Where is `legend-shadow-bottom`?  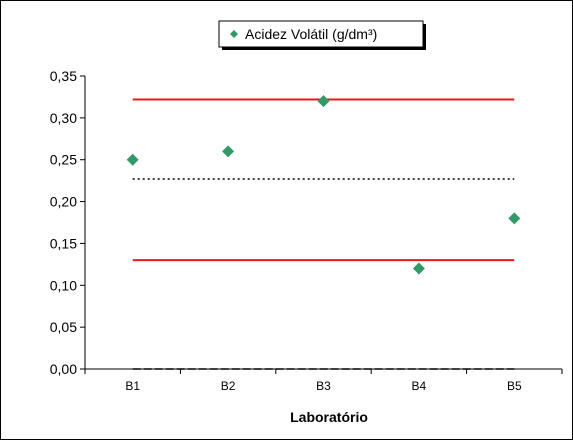 legend-shadow-bottom is located at coordinates (324, 48).